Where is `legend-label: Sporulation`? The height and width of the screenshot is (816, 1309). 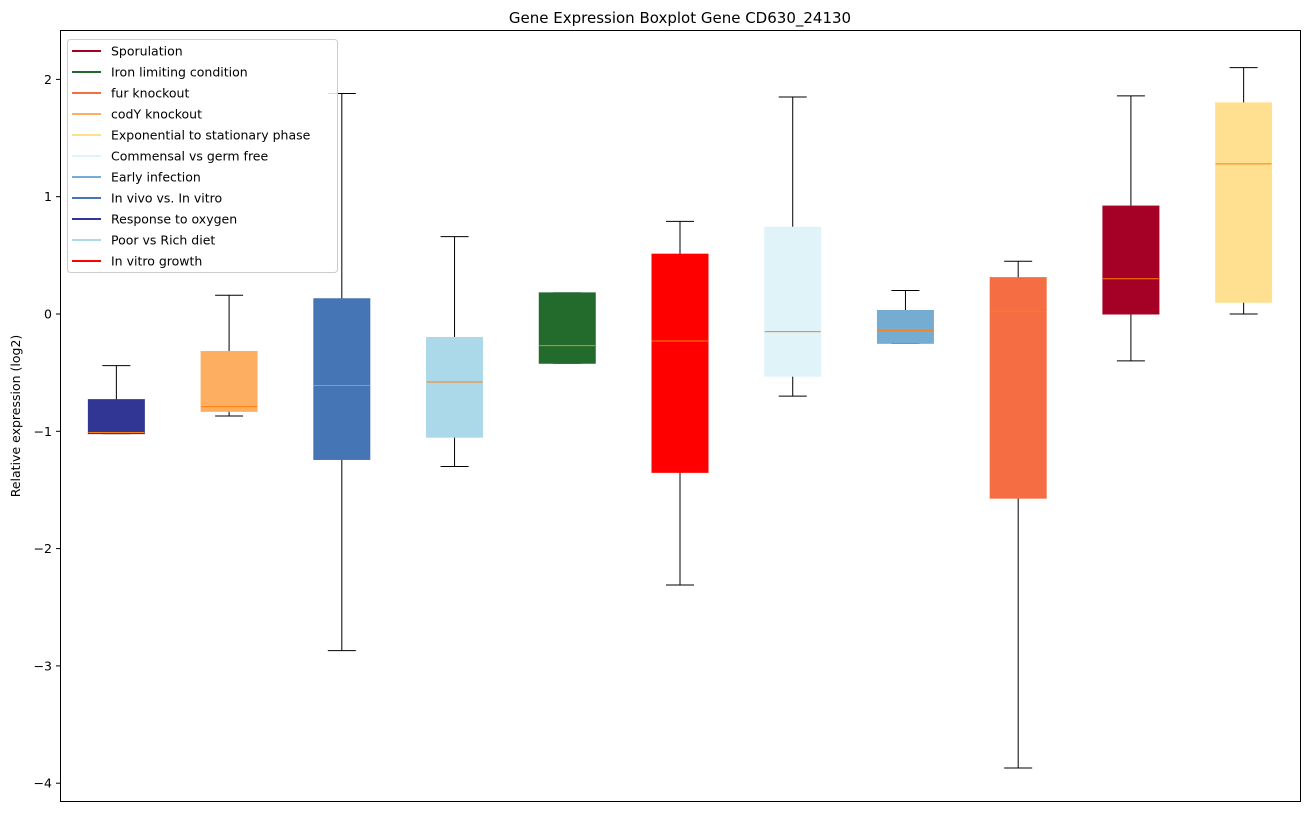
legend-label: Sporulation is located at coordinates (147, 51).